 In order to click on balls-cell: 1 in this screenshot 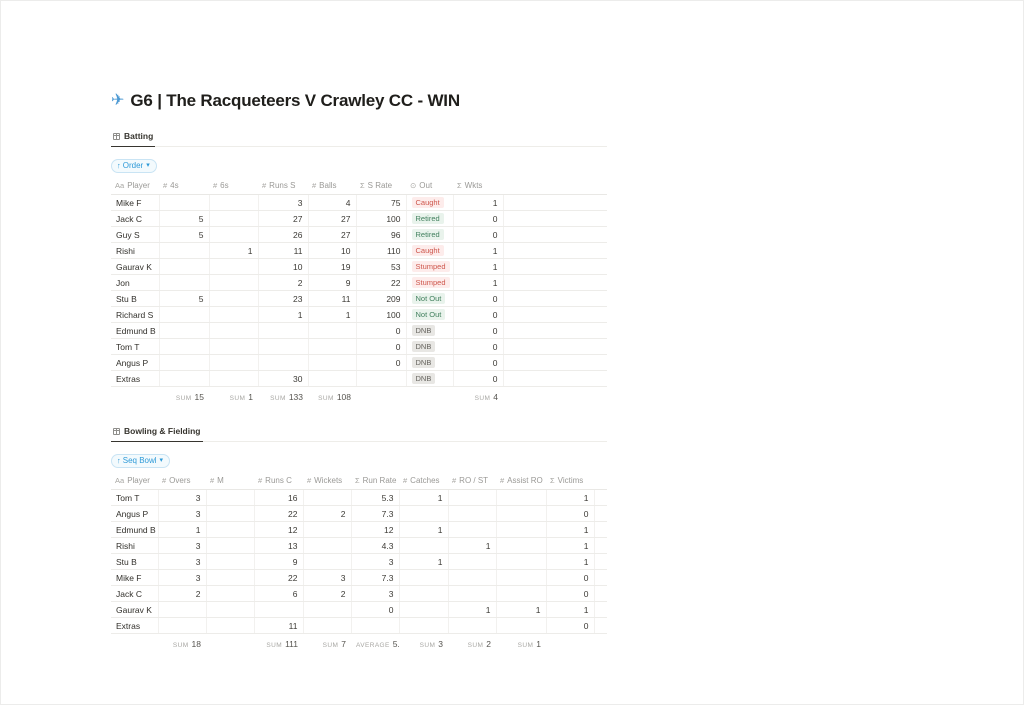, I will do `click(332, 314)`.